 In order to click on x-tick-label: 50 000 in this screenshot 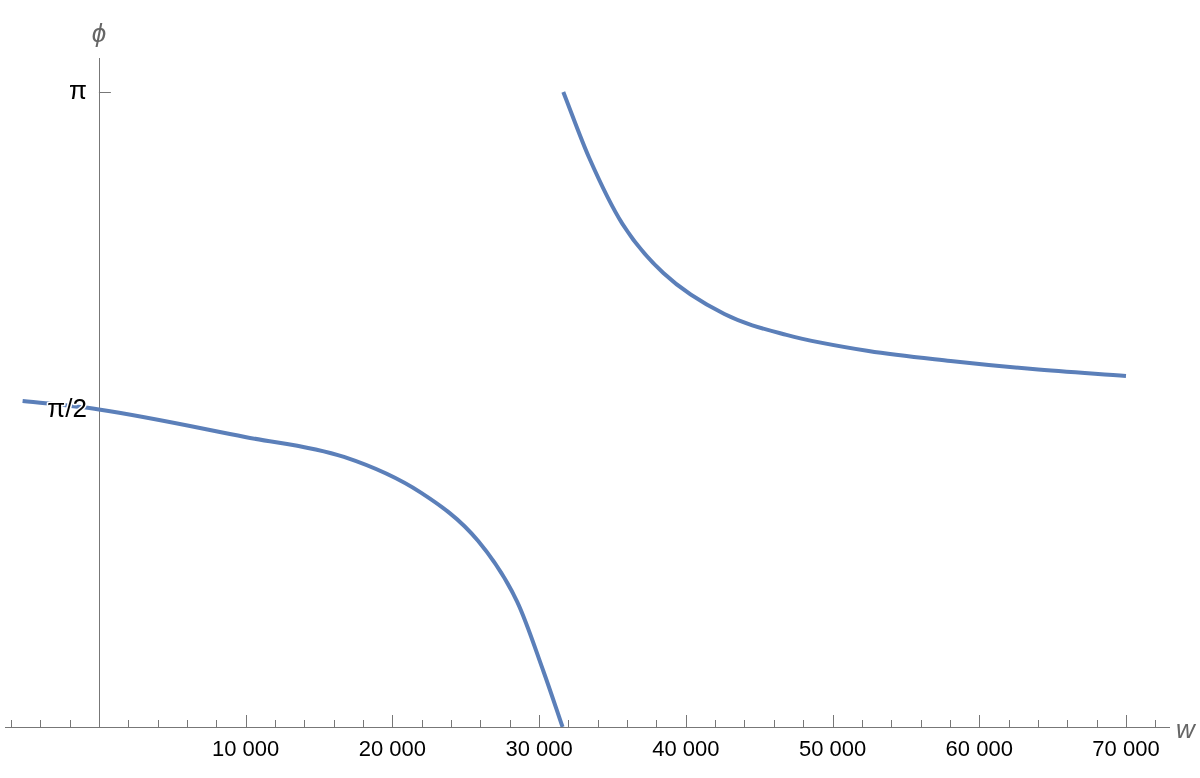, I will do `click(832, 749)`.